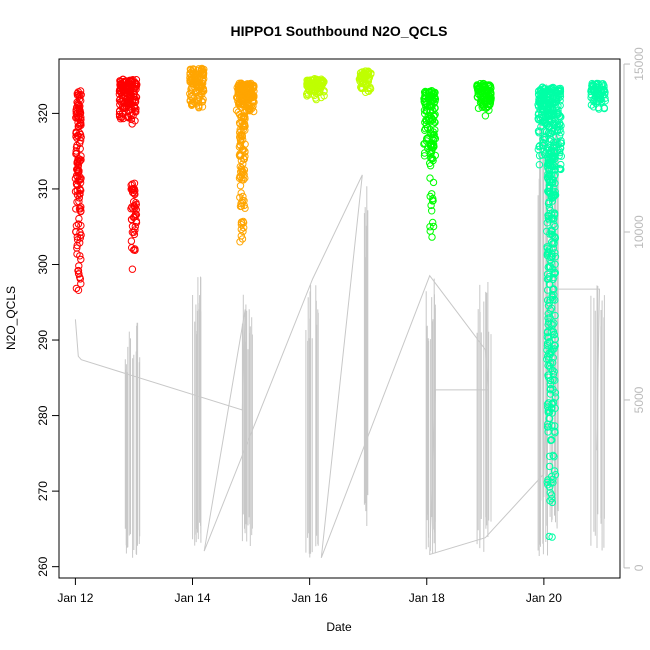 Image resolution: width=650 pixels, height=650 pixels. Describe the element at coordinates (310, 598) in the screenshot. I see `x-tick-label: Jan 16` at that location.